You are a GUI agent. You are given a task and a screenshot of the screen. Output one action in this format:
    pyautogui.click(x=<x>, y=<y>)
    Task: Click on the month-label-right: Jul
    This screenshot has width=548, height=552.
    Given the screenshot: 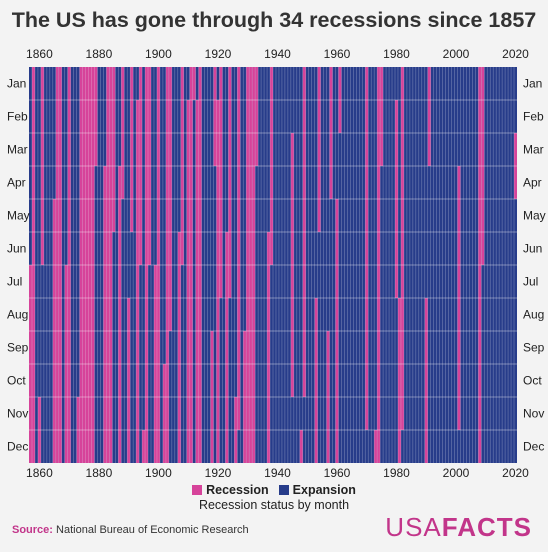 What is the action you would take?
    pyautogui.click(x=530, y=282)
    